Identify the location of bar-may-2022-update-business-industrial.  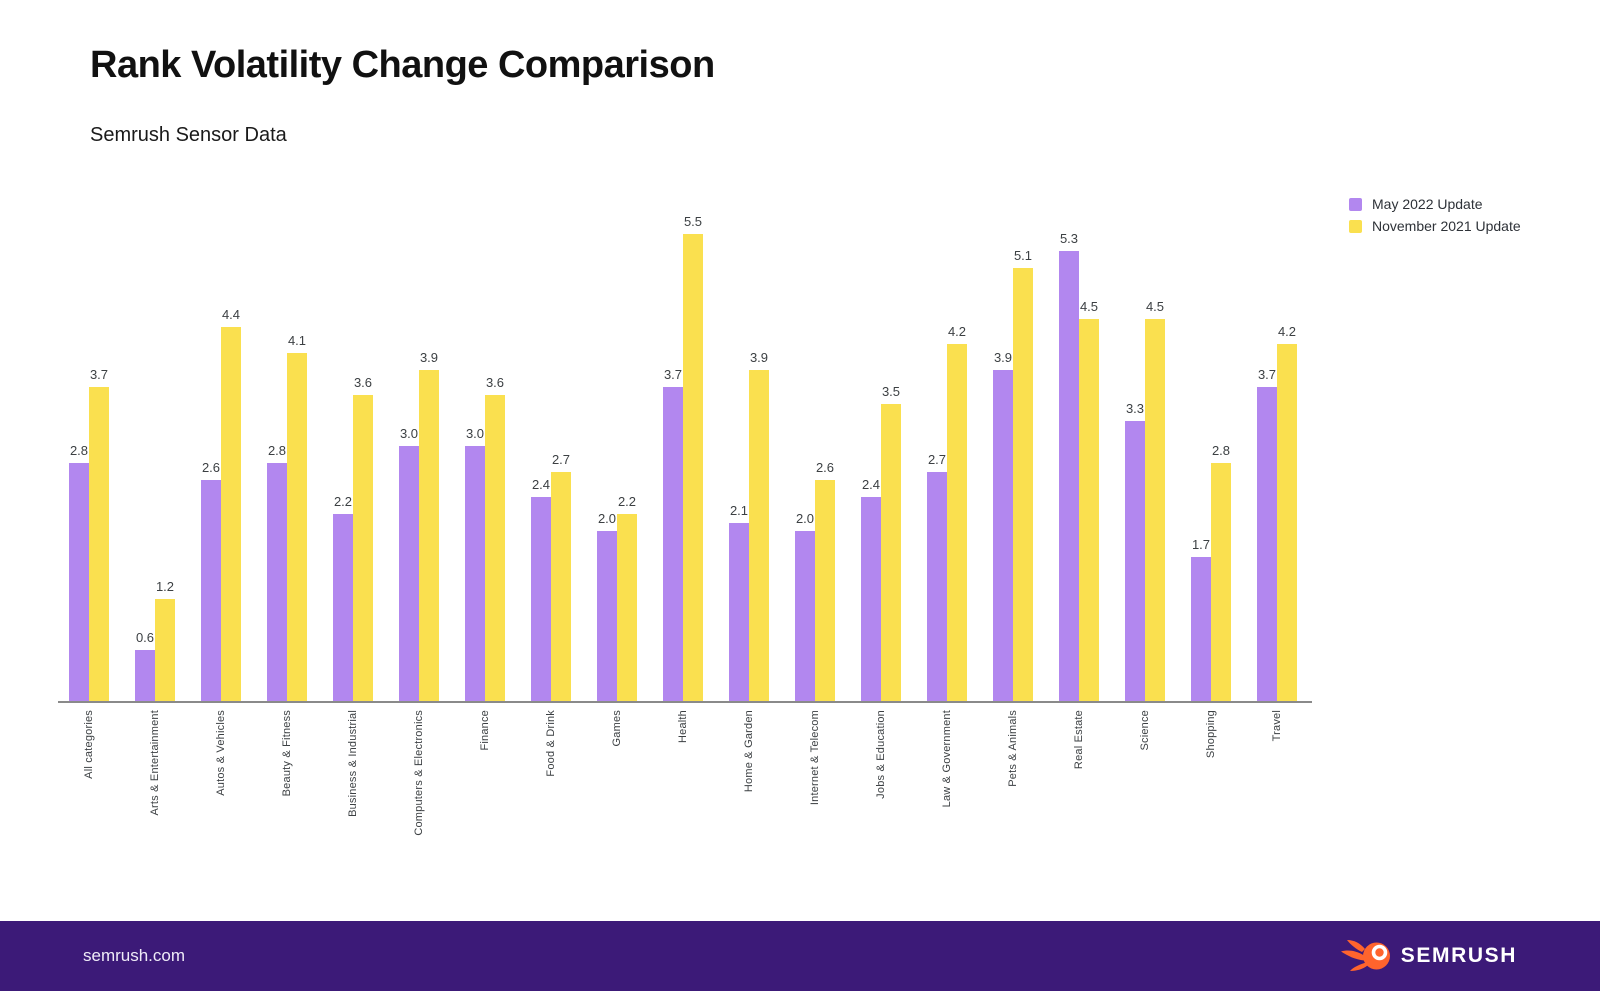
(343, 607).